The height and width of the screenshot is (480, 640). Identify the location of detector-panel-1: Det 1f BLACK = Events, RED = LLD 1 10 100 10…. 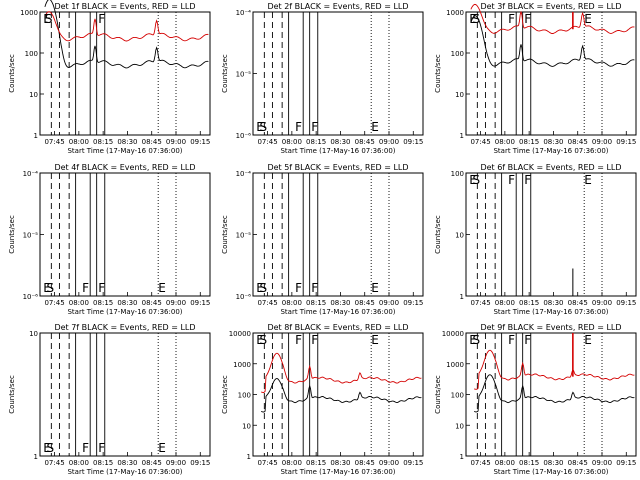
(109, 77).